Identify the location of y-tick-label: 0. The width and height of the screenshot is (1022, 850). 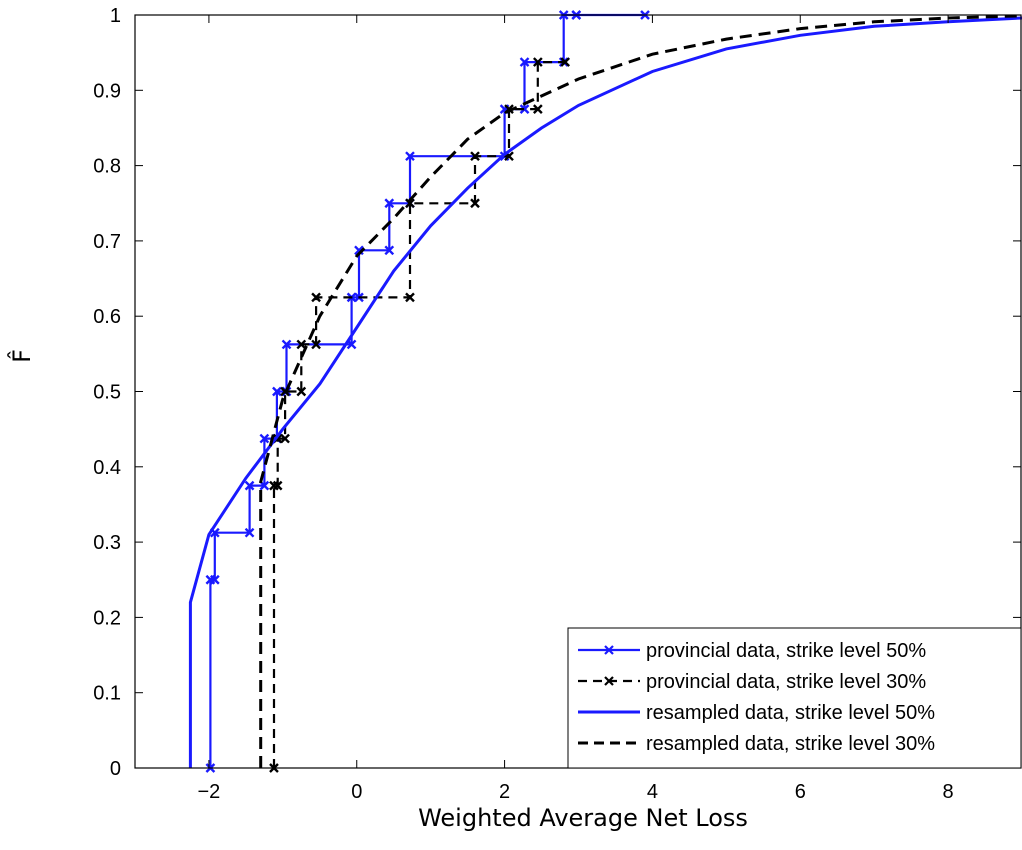
(115, 769).